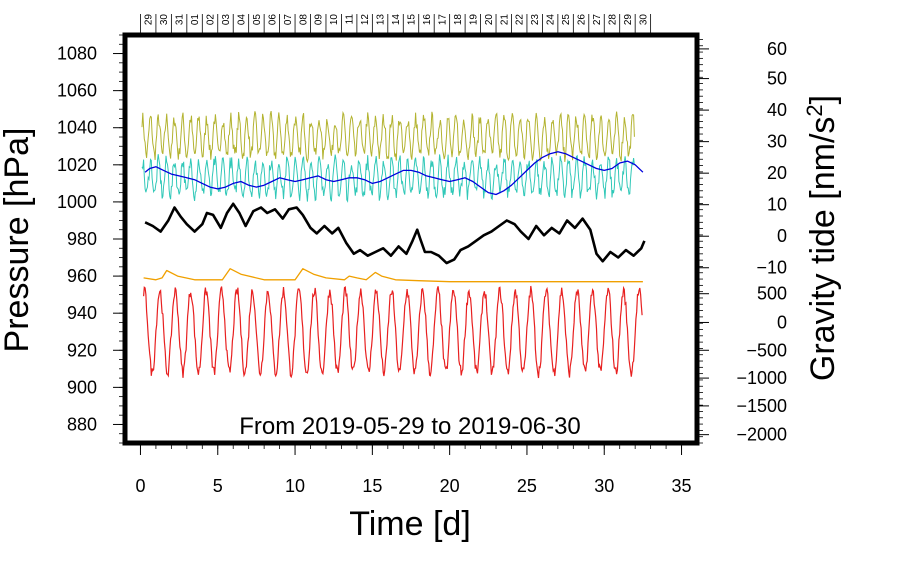  What do you see at coordinates (77, 54) in the screenshot?
I see `y-tick-label-left: 1080` at bounding box center [77, 54].